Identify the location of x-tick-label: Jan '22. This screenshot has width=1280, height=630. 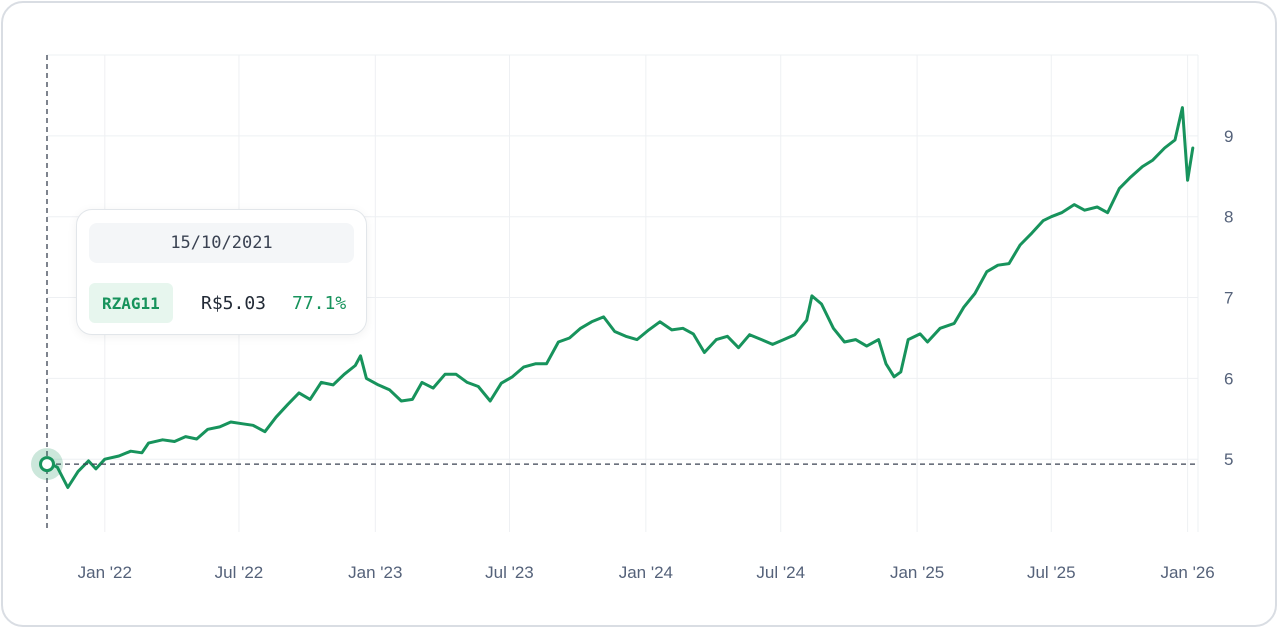
(105, 572).